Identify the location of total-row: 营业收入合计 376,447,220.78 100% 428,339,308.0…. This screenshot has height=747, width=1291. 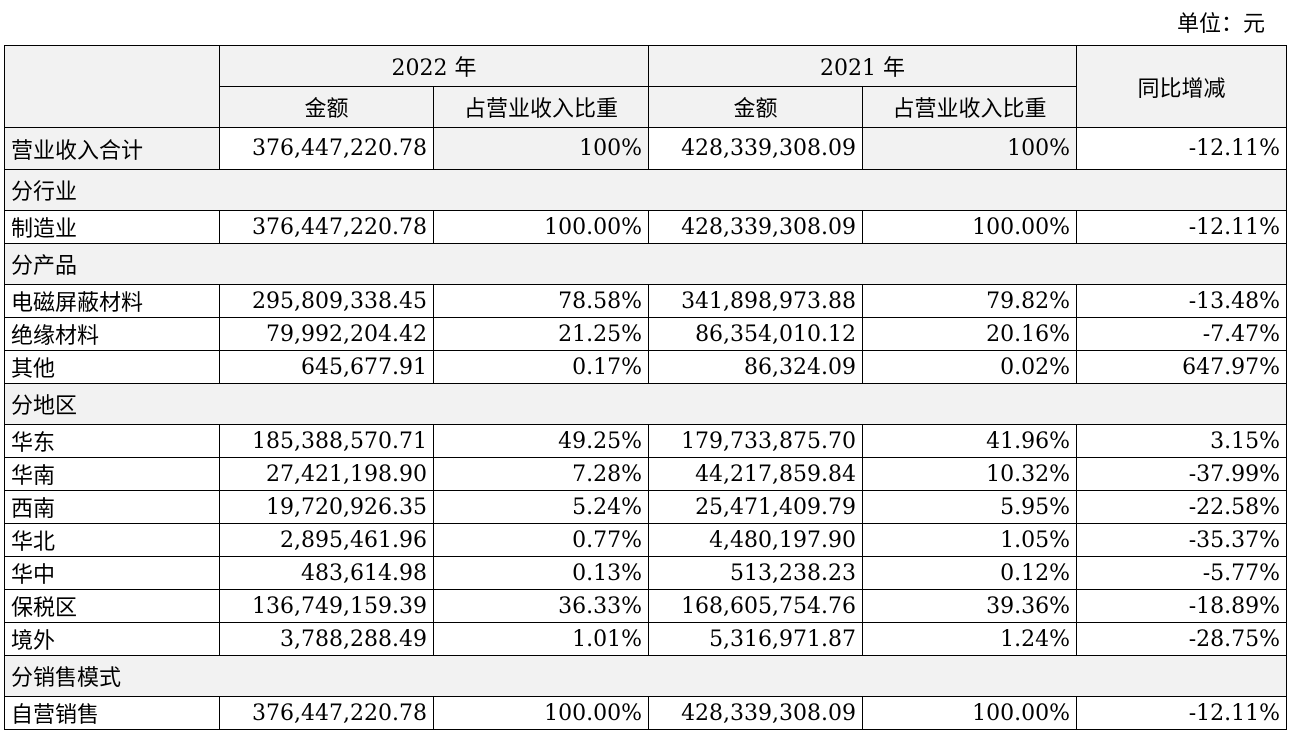
(646, 148).